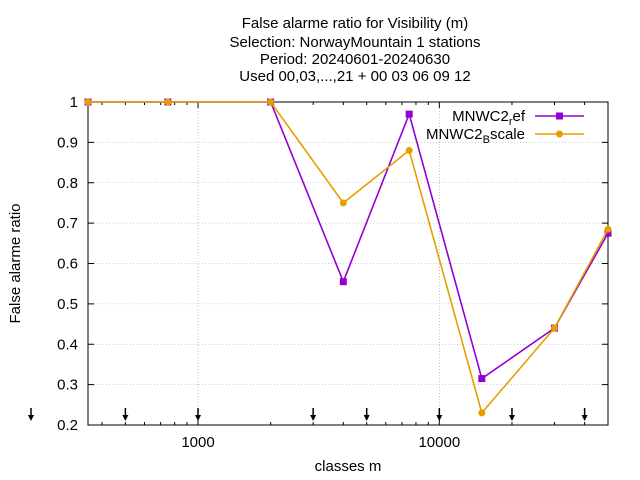 The image size is (640, 480). I want to click on x-axis-label: classes m, so click(348, 466).